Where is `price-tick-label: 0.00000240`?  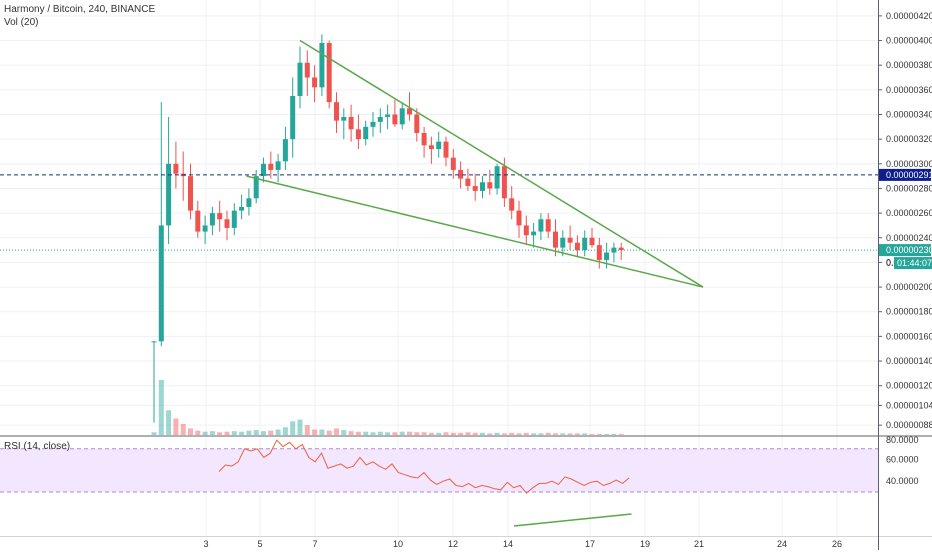 price-tick-label: 0.00000240 is located at coordinates (909, 238).